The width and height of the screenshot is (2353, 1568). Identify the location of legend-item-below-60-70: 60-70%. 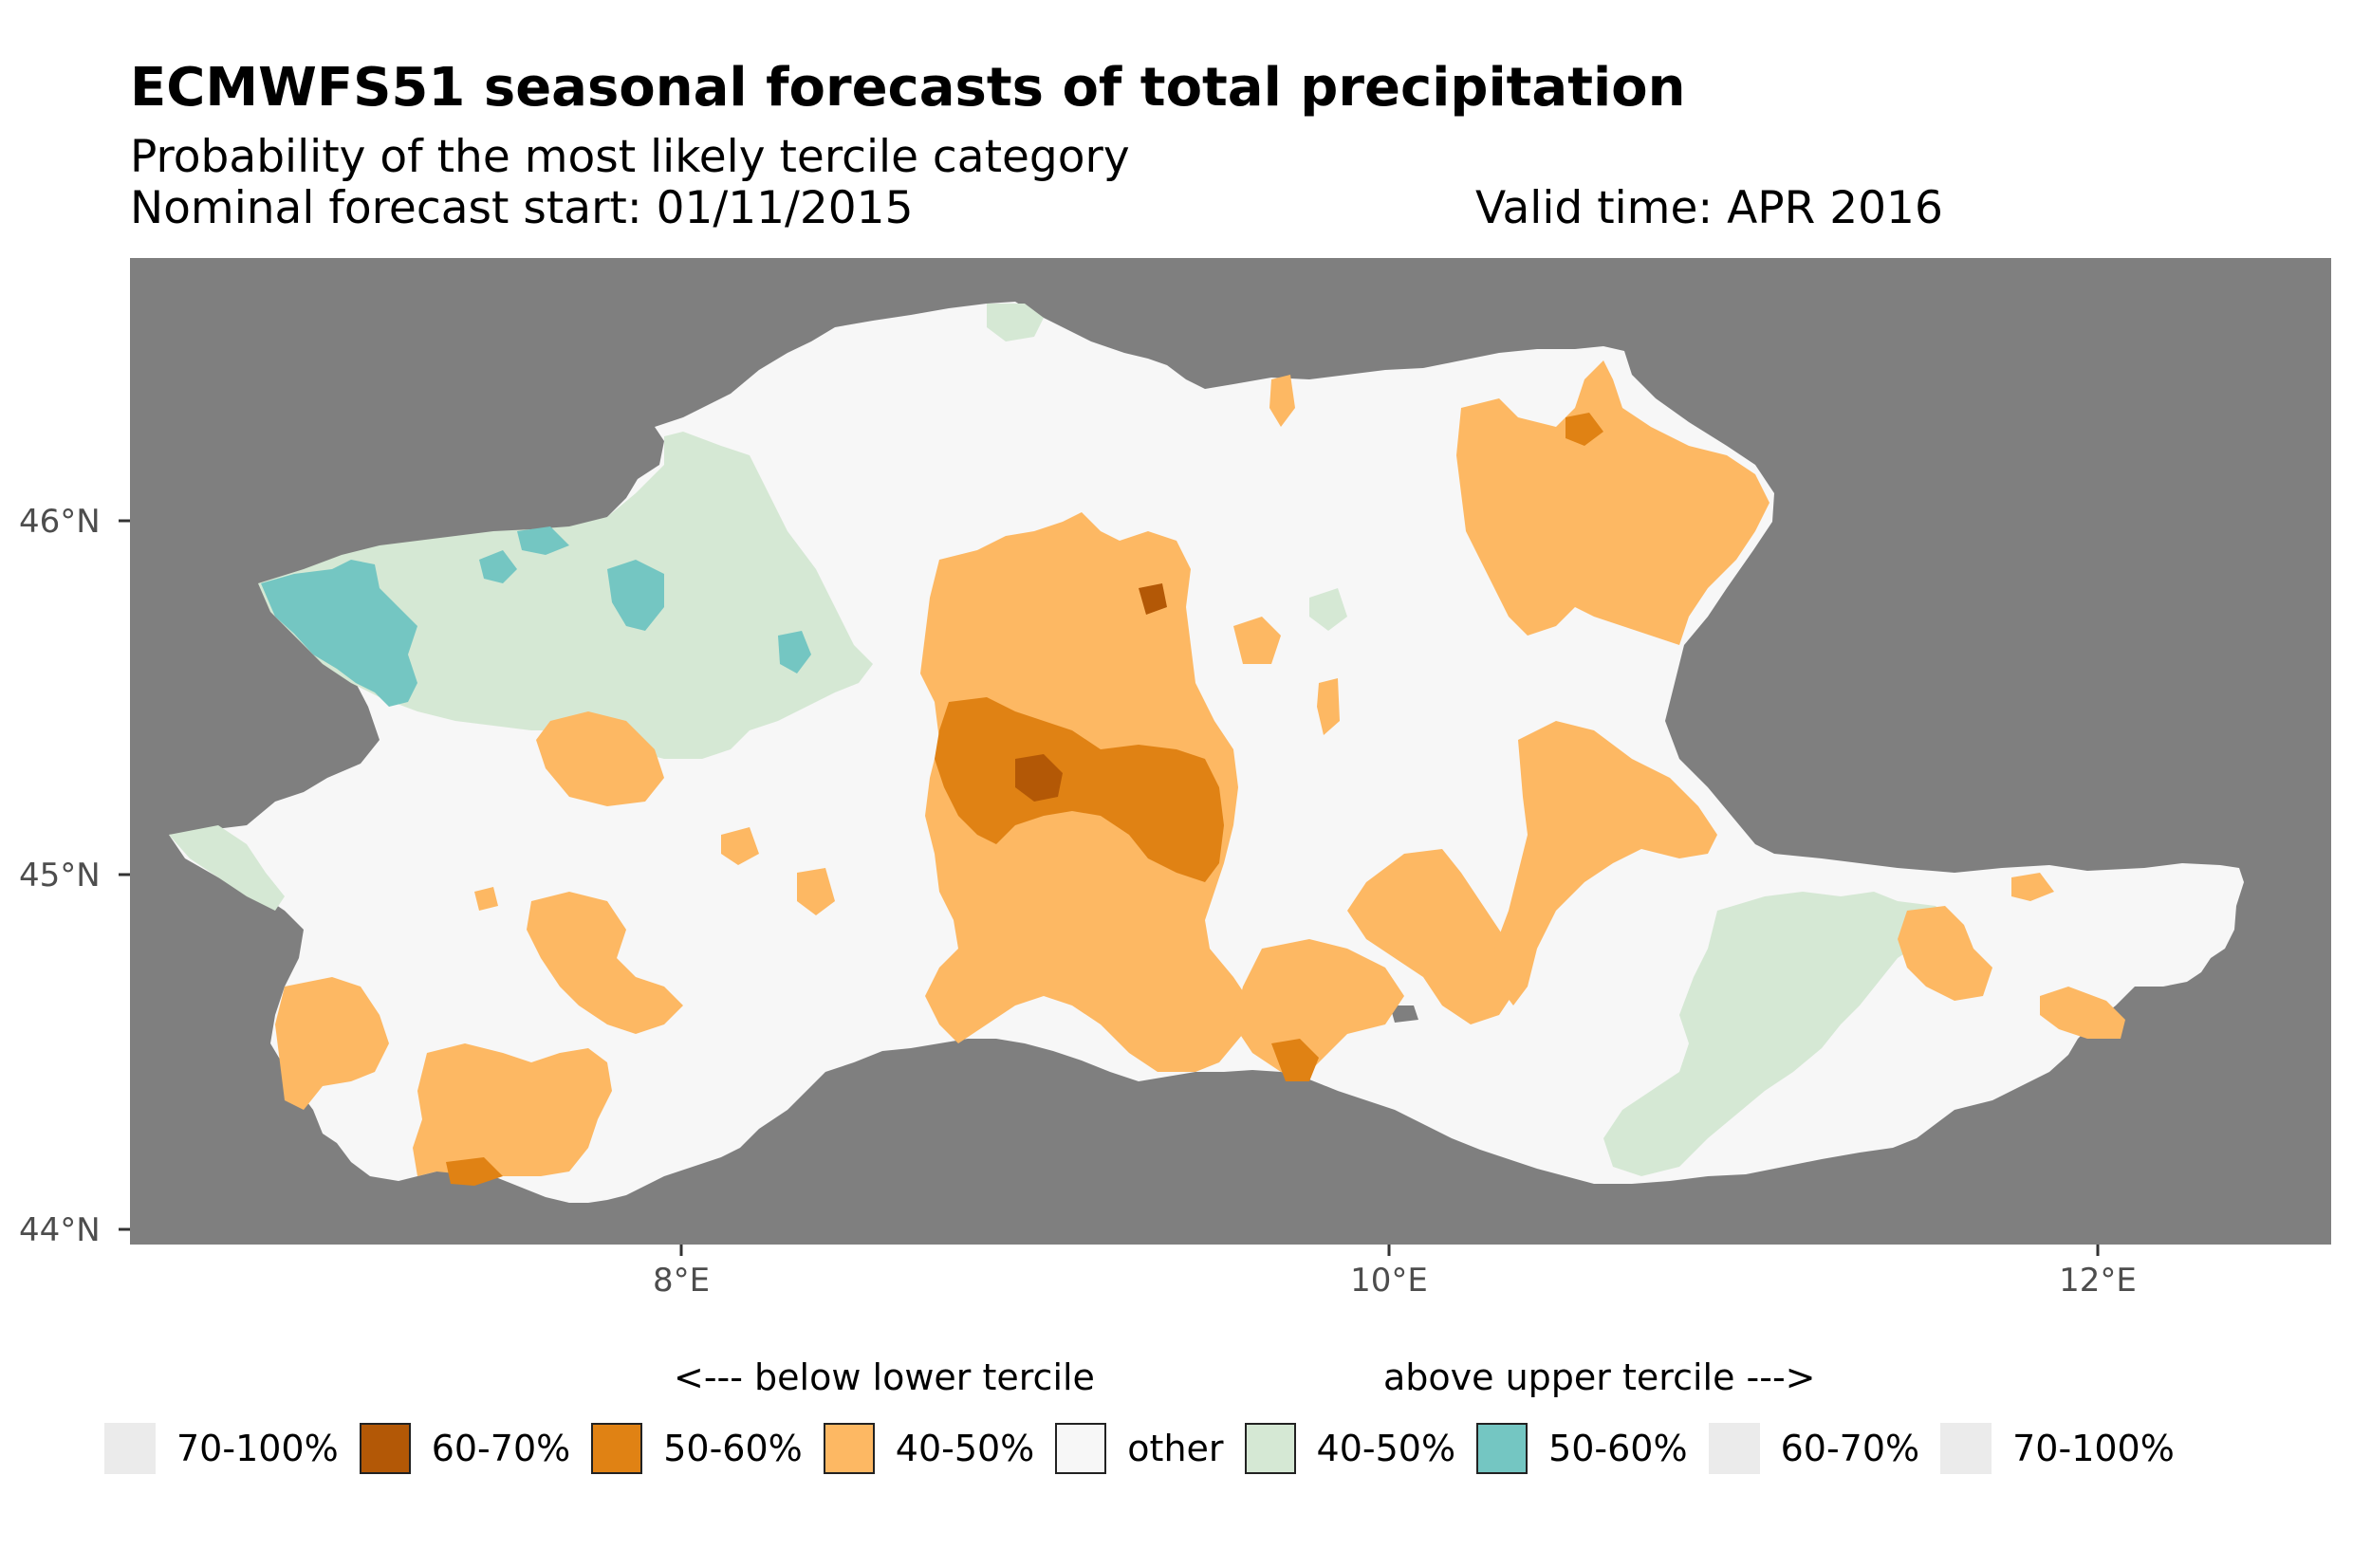
(465, 1448).